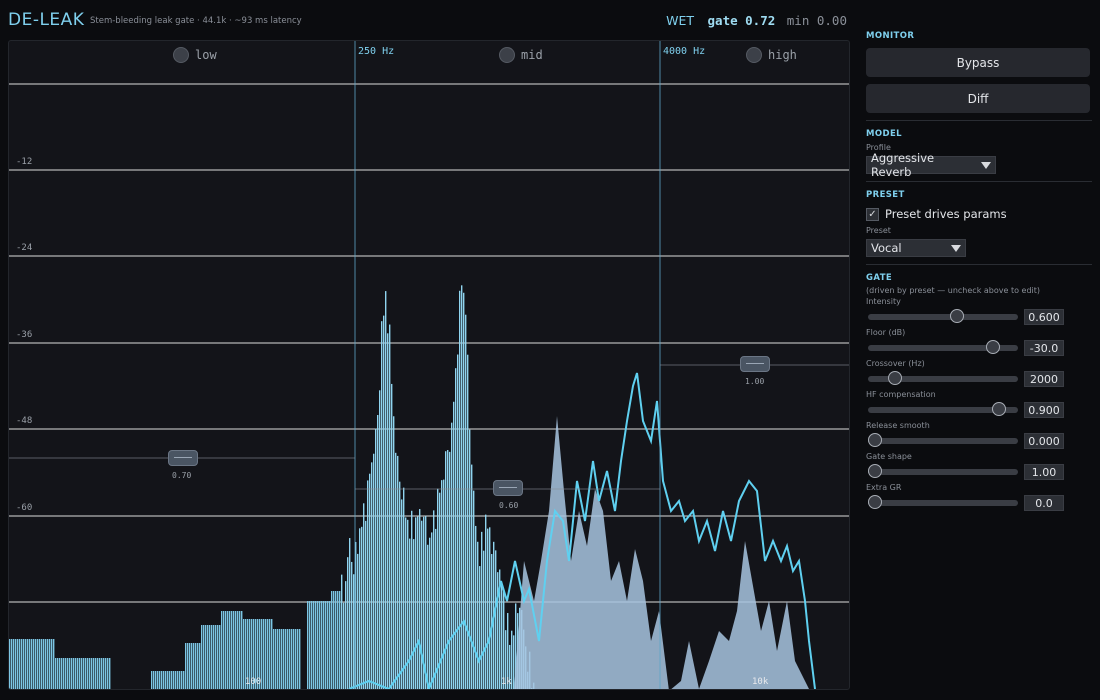 The height and width of the screenshot is (700, 1100). What do you see at coordinates (872, 214) in the screenshot?
I see `checkbox-check-icon: ✓` at bounding box center [872, 214].